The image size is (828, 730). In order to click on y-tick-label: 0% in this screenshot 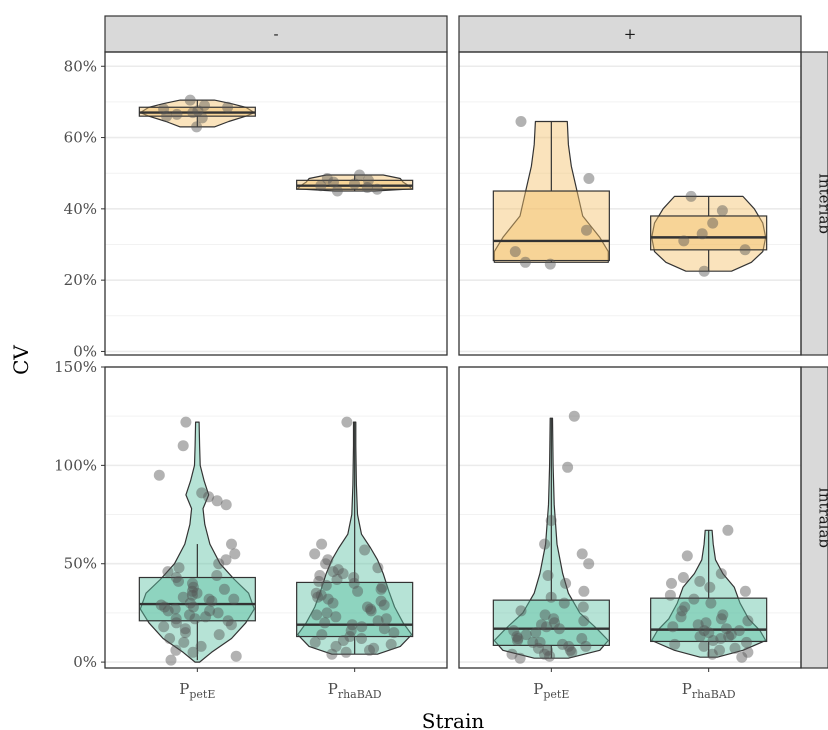, I will do `click(85, 351)`.